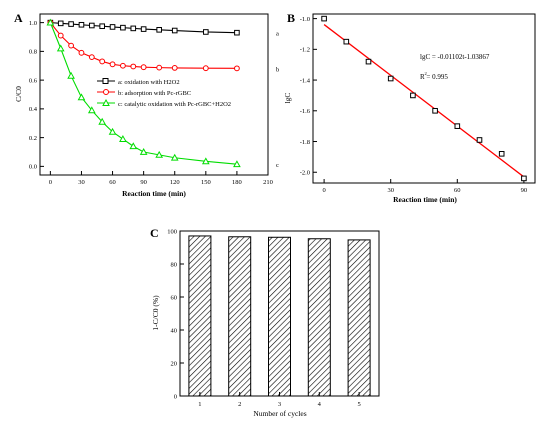  What do you see at coordinates (279, 413) in the screenshot?
I see `chart-c-xlabel: Number of cycles` at bounding box center [279, 413].